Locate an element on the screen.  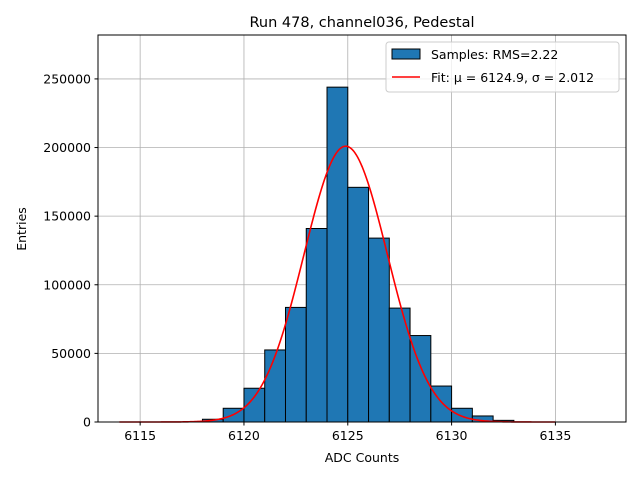
y-axis-ticks: 0 50000 100000 150000 200000 250000 is located at coordinates (70, 250).